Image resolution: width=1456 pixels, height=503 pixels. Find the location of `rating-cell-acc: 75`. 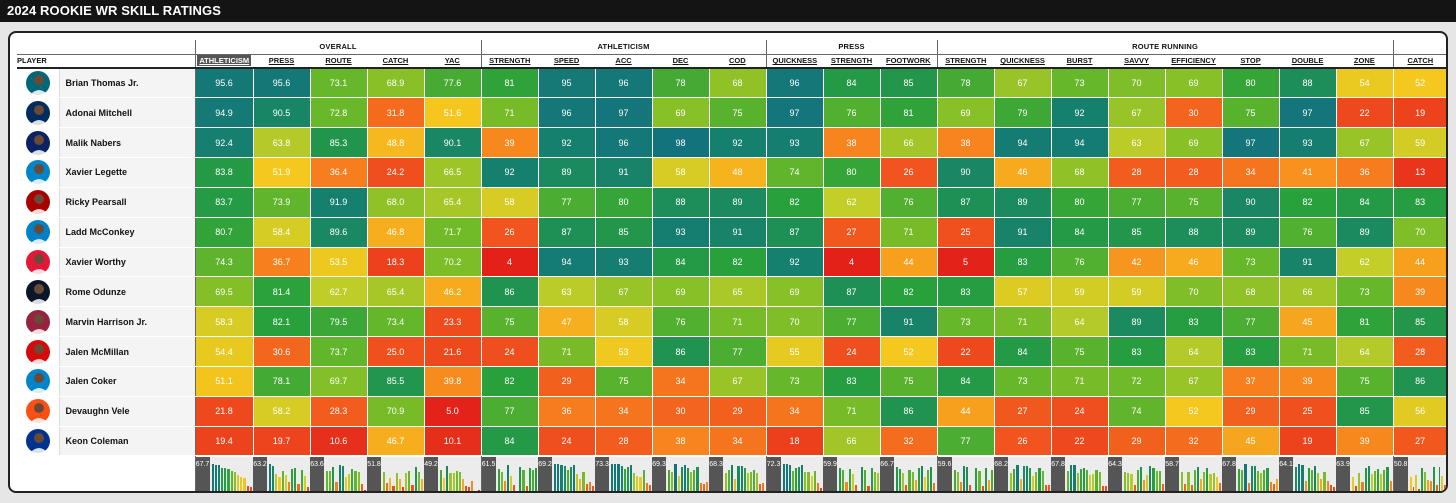

rating-cell-acc: 75 is located at coordinates (624, 381).